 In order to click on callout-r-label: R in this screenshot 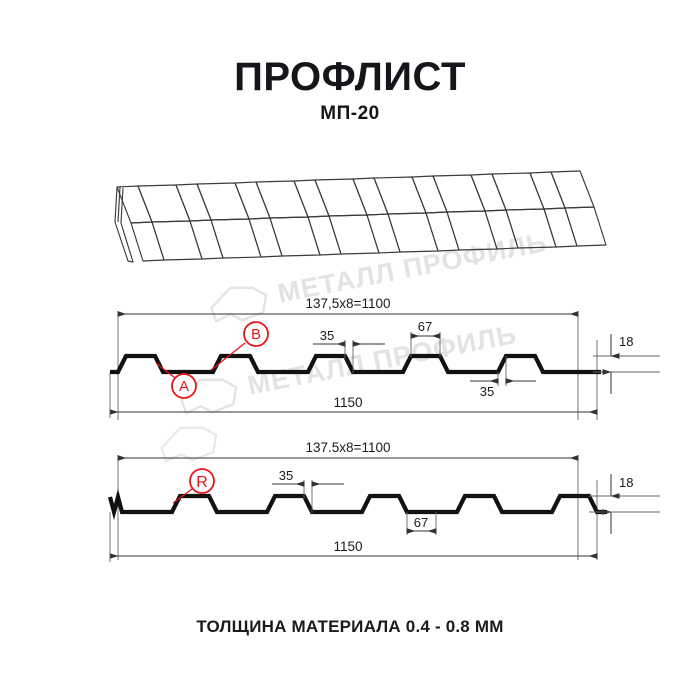, I will do `click(202, 482)`.